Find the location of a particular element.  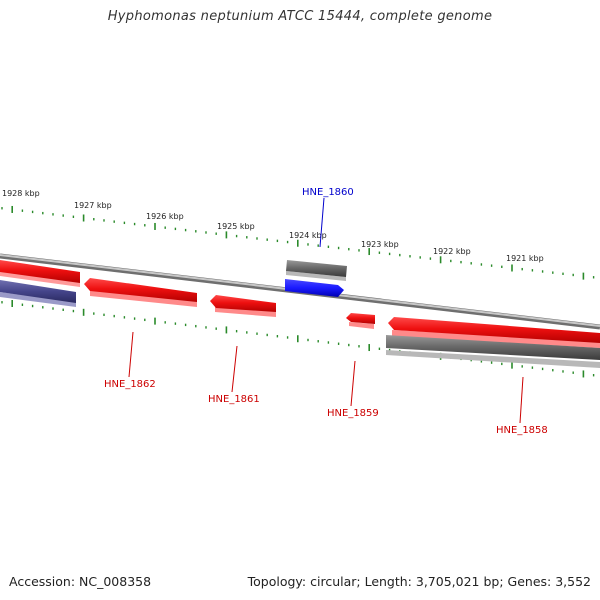

gene-feature-grey-bottom is located at coordinates (493, 351).